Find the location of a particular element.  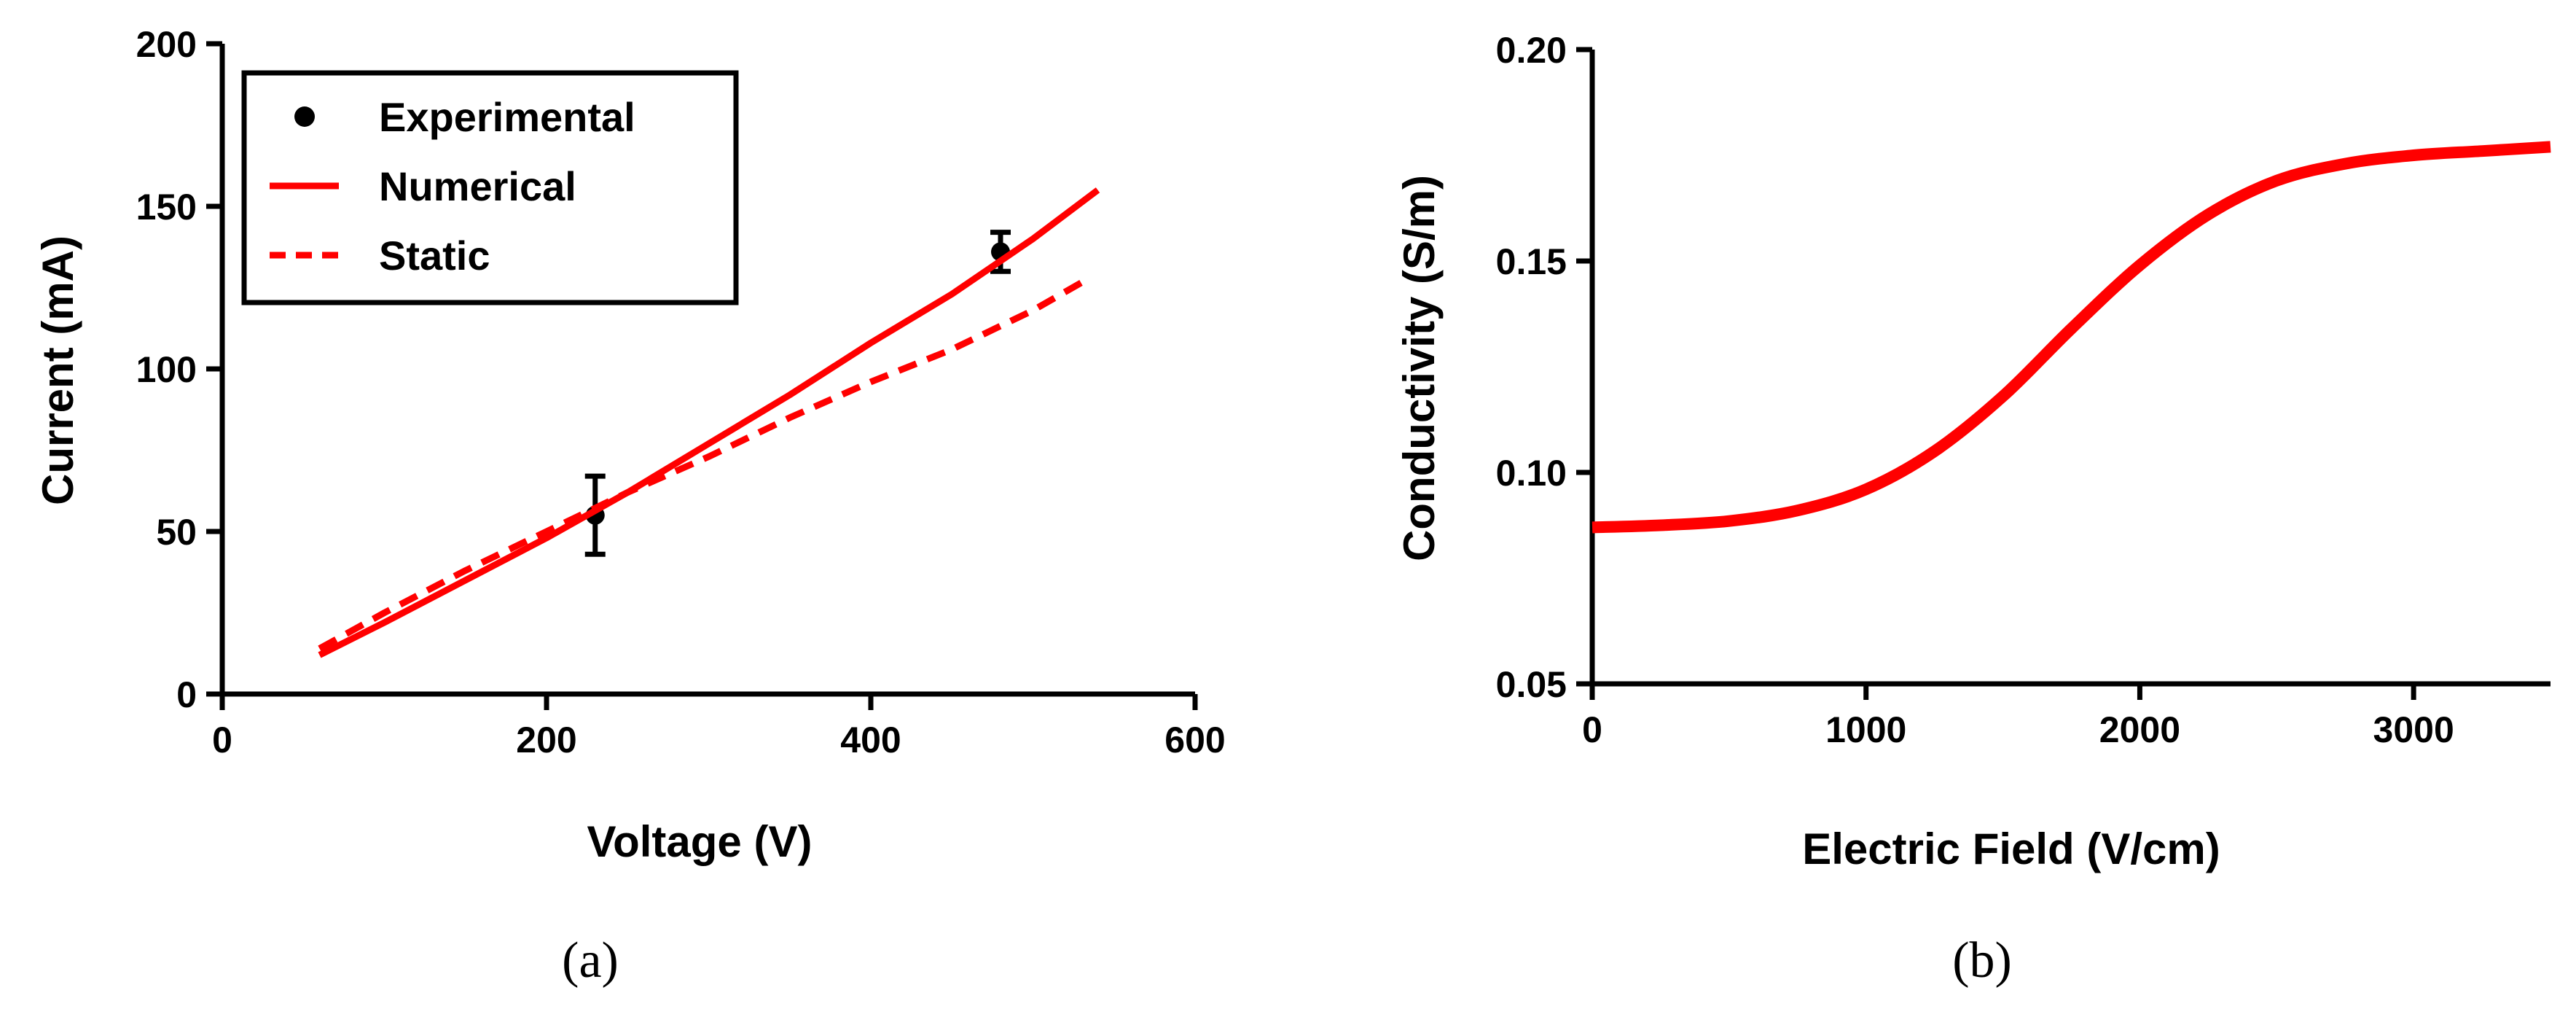

x-tick-label: 400 is located at coordinates (870, 740).